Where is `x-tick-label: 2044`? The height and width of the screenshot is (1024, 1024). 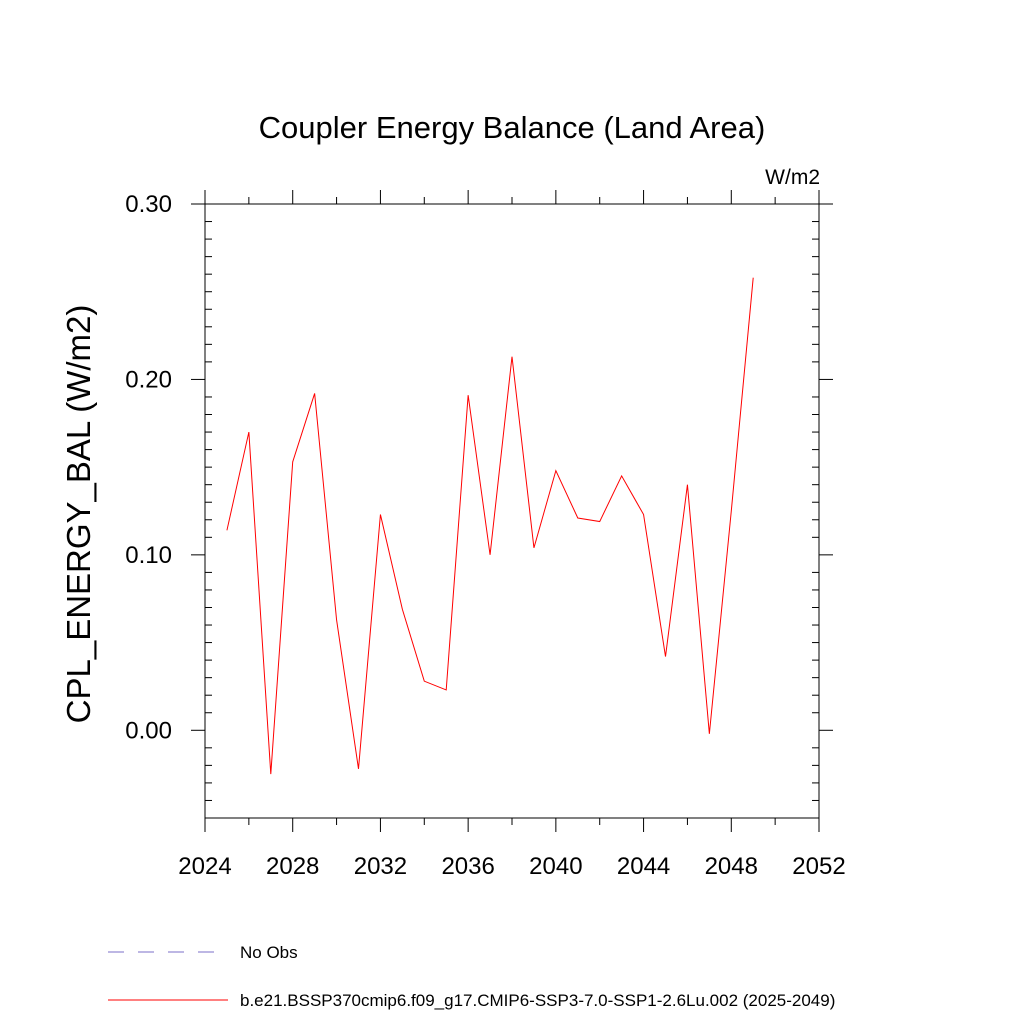
x-tick-label: 2044 is located at coordinates (643, 866).